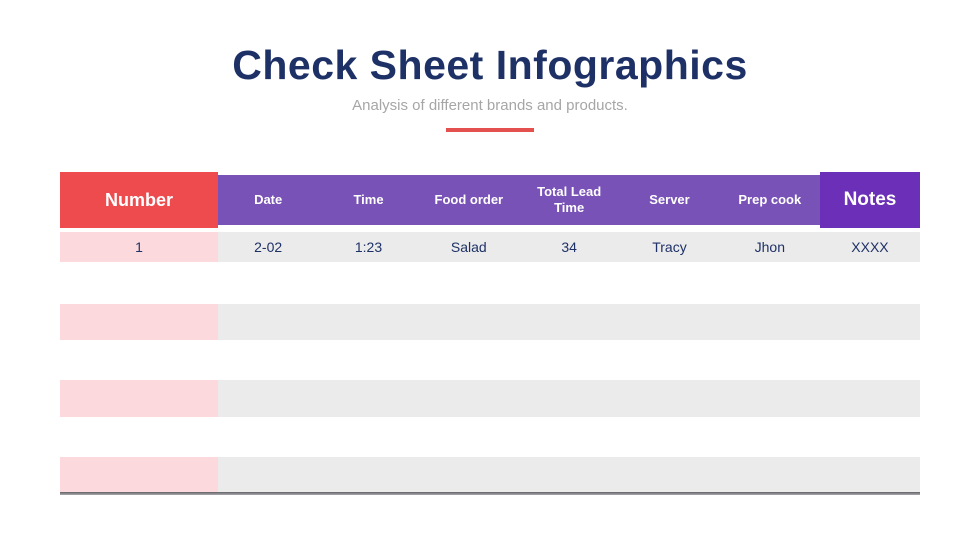  Describe the element at coordinates (490, 130) in the screenshot. I see `title-underline` at that location.